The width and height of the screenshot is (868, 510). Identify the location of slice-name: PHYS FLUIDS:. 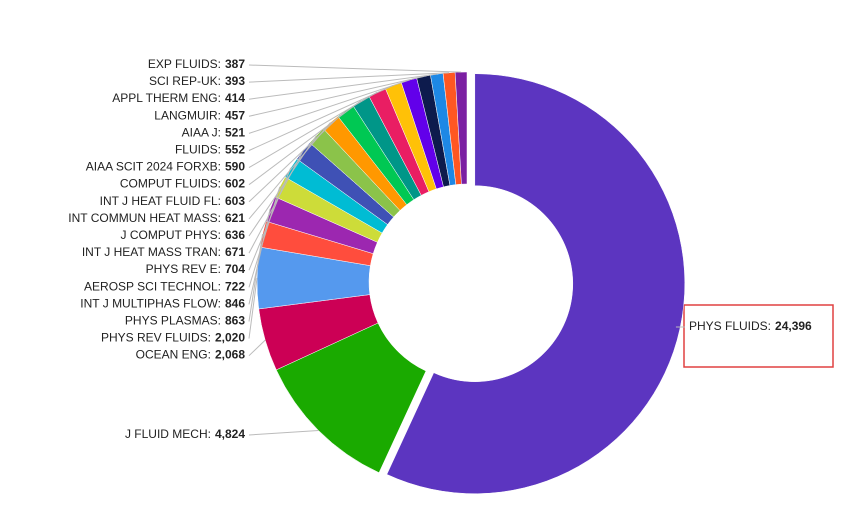
(730, 326).